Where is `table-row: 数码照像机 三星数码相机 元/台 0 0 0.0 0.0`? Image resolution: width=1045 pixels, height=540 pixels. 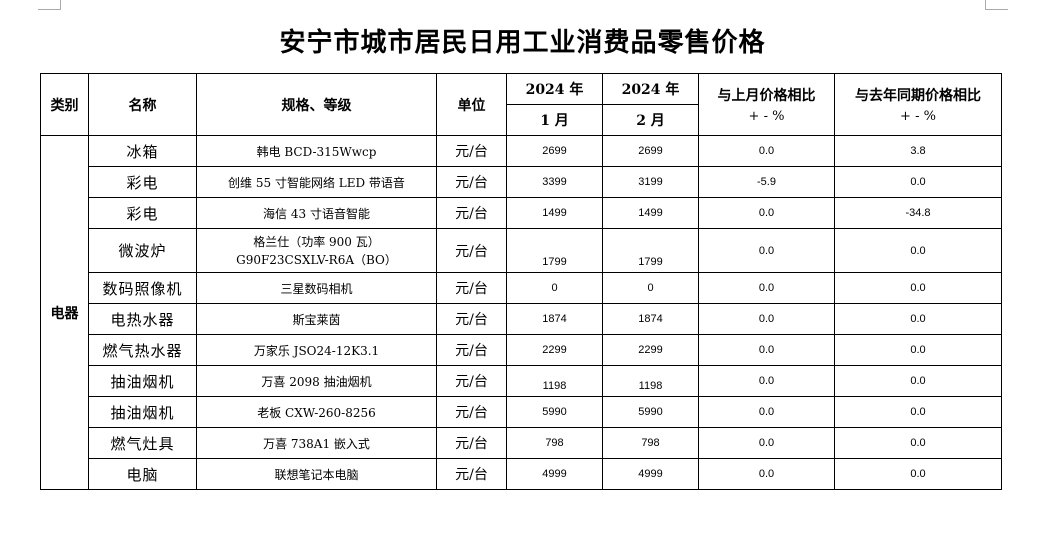
table-row: 数码照像机 三星数码相机 元/台 0 0 0.0 0.0 is located at coordinates (521, 288).